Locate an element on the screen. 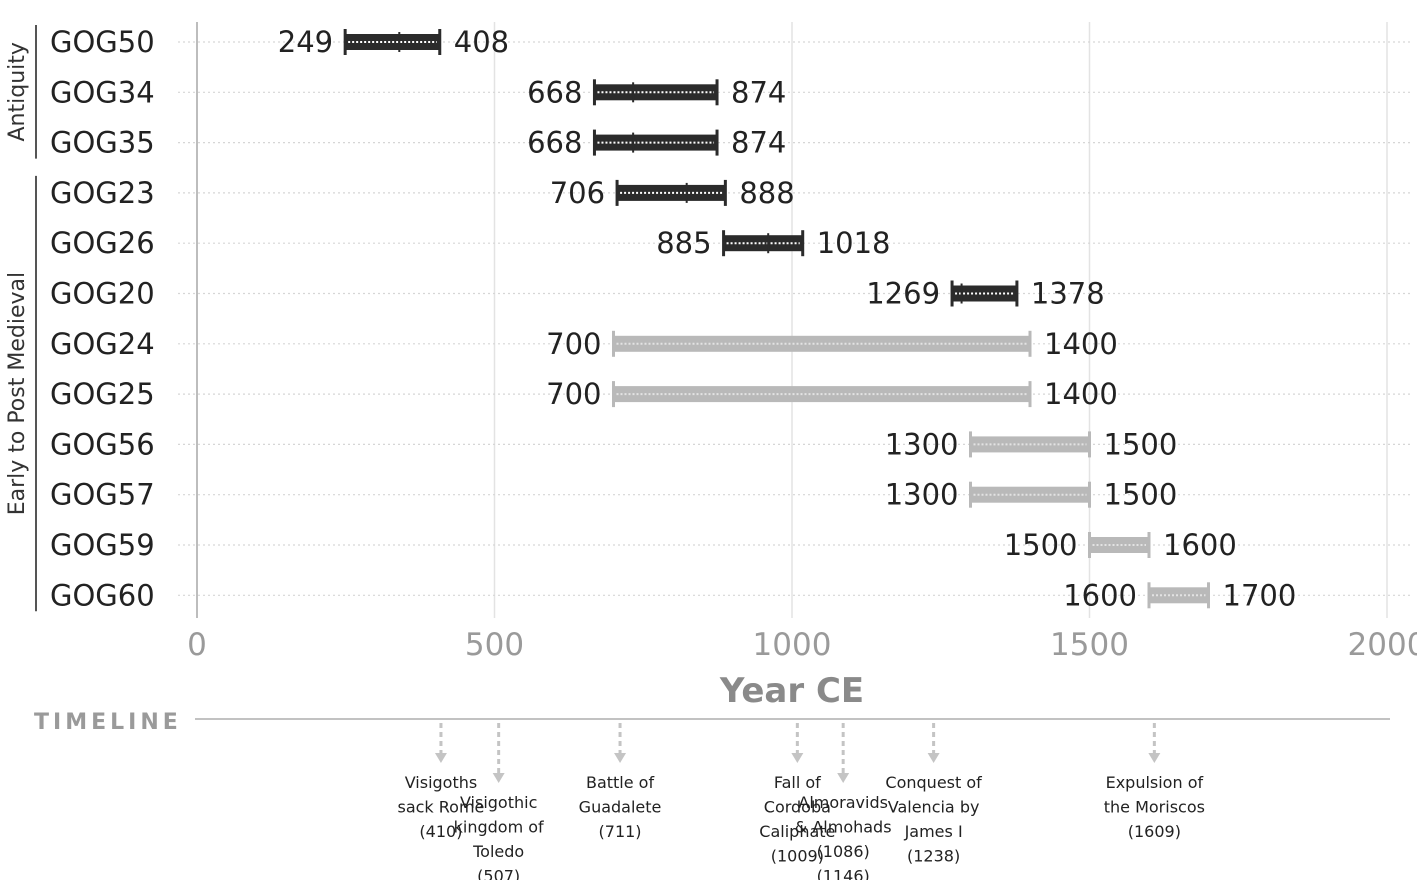 Image resolution: width=1417 pixels, height=880 pixels. row-label: GOG57 is located at coordinates (102, 495).